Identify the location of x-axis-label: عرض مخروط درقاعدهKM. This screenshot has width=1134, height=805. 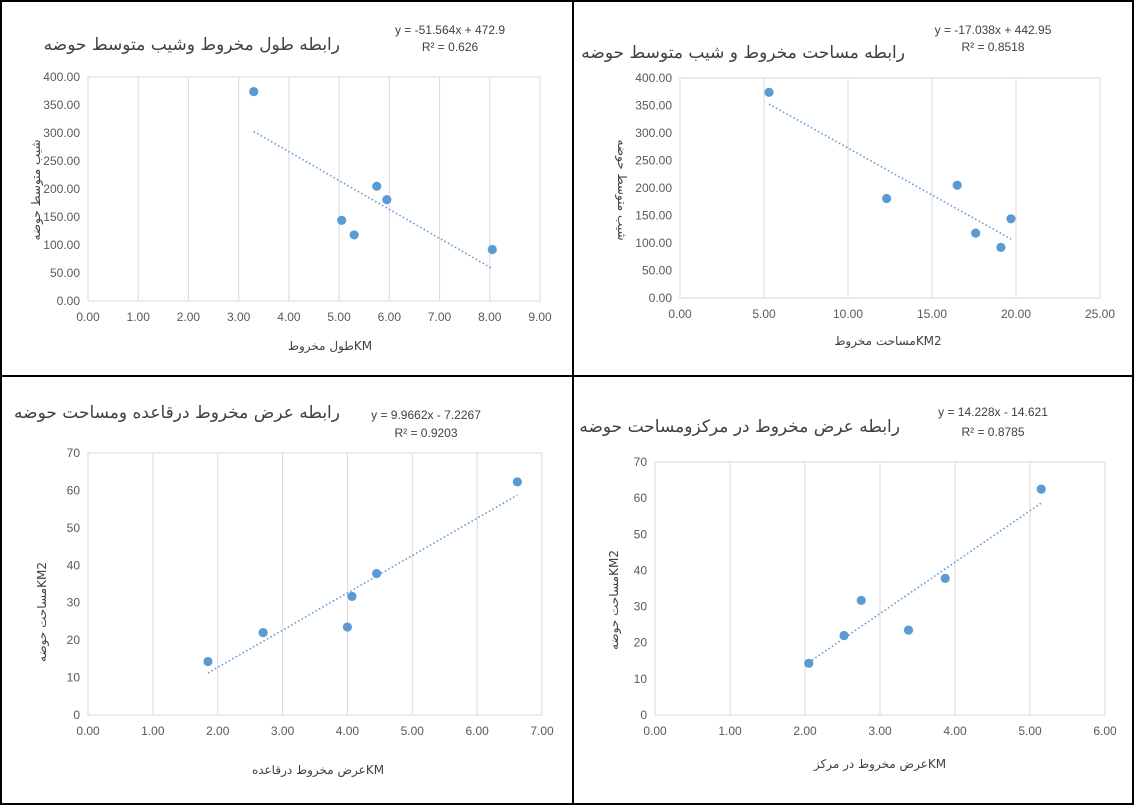
(318, 770).